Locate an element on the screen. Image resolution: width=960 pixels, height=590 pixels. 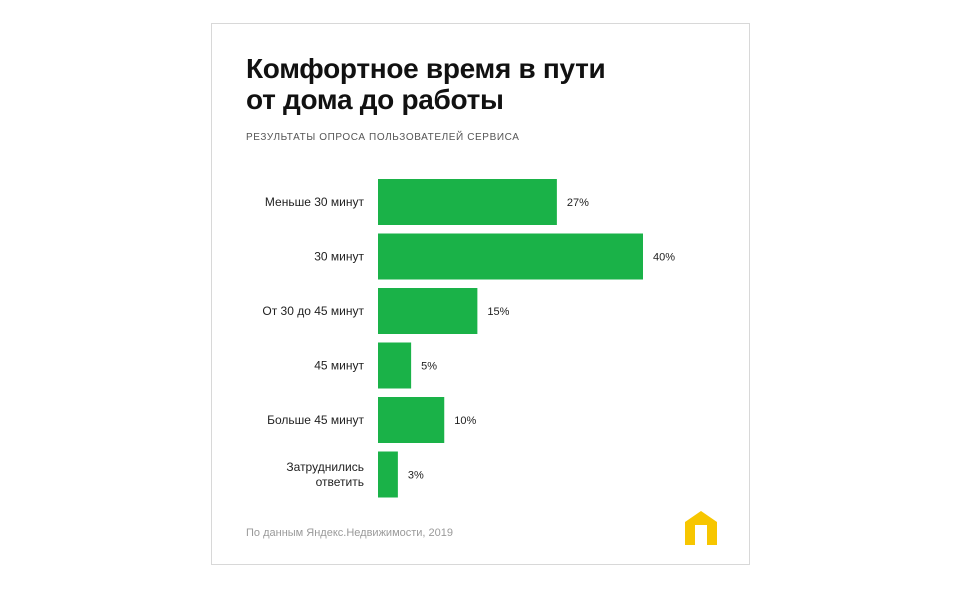
chart-subtitle: РЕЗУЛЬТАТЫ ОПРОСА ПОЛЬЗОВАТЕЛЕЙ СЕРВИСА is located at coordinates (383, 137).